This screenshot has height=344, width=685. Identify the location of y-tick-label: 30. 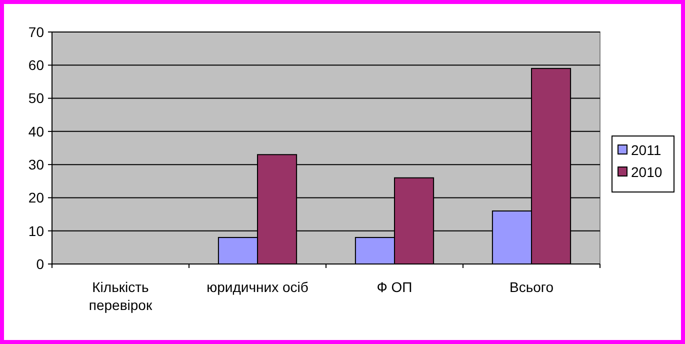
(36, 164).